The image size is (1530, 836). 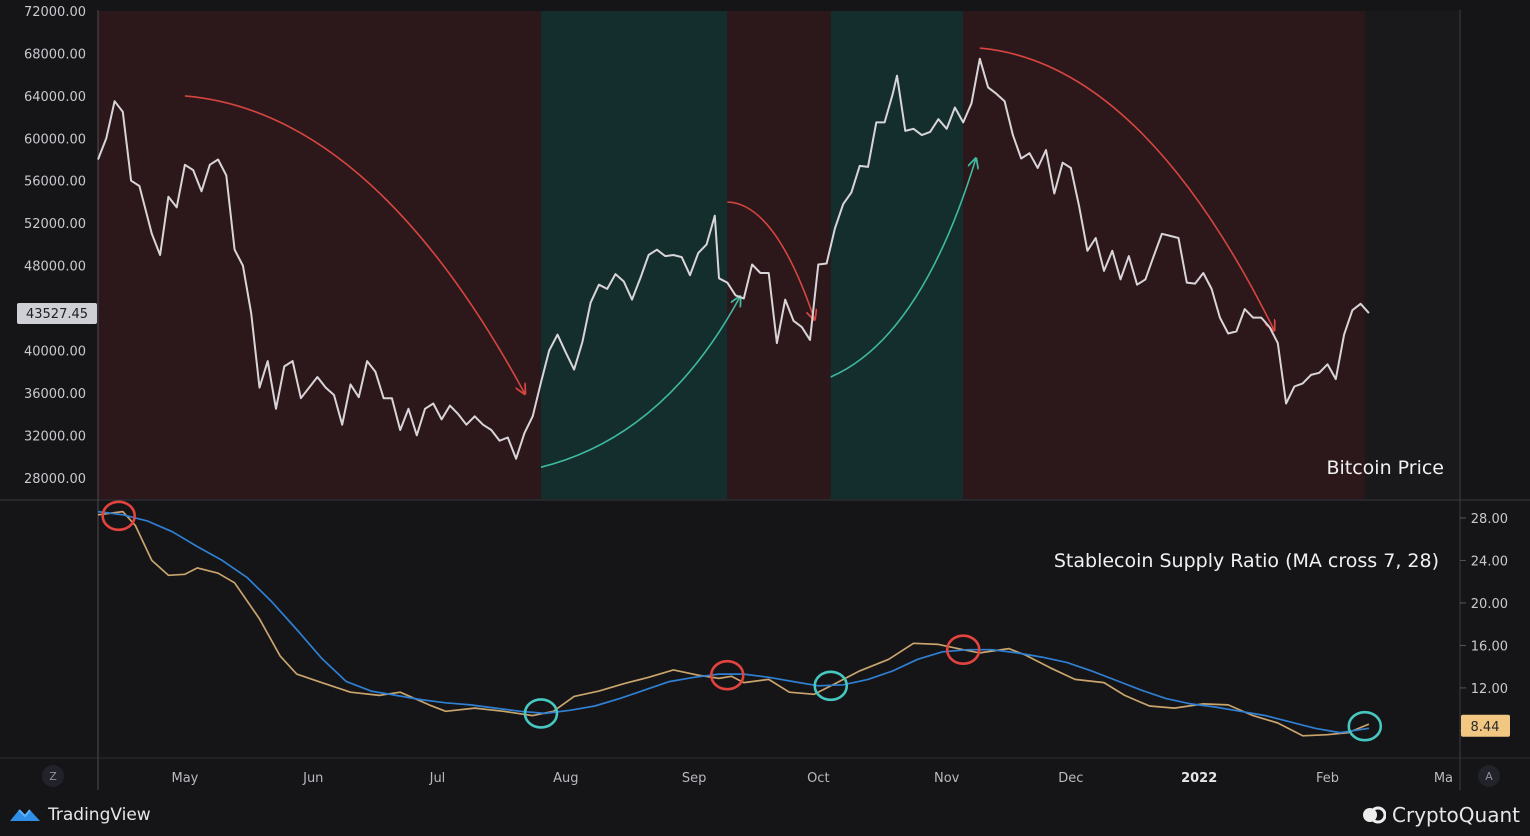 I want to click on cryptoquant-brand-text: CryptoQuant, so click(x=1456, y=815).